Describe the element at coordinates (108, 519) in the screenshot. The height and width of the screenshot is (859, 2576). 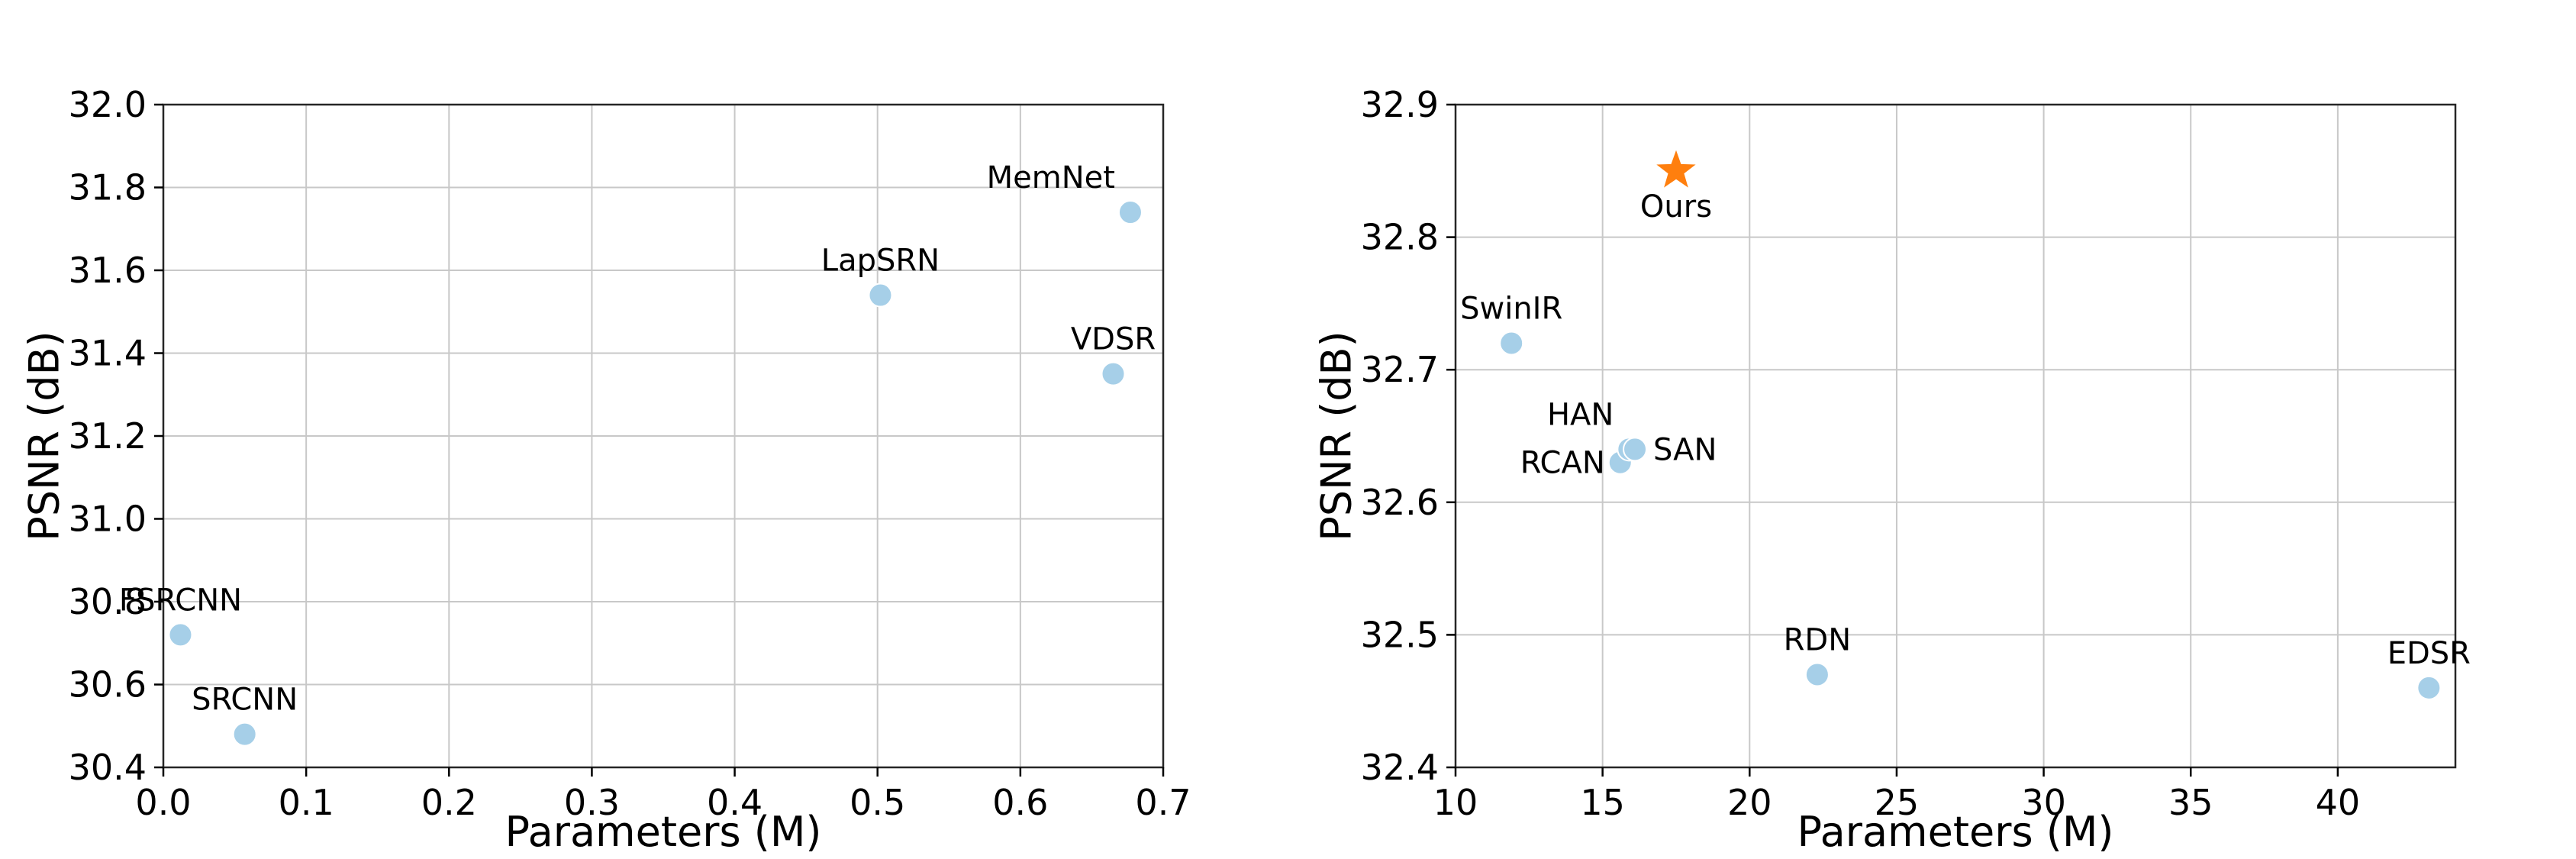
I see `y-tick-label: 31.0` at that location.